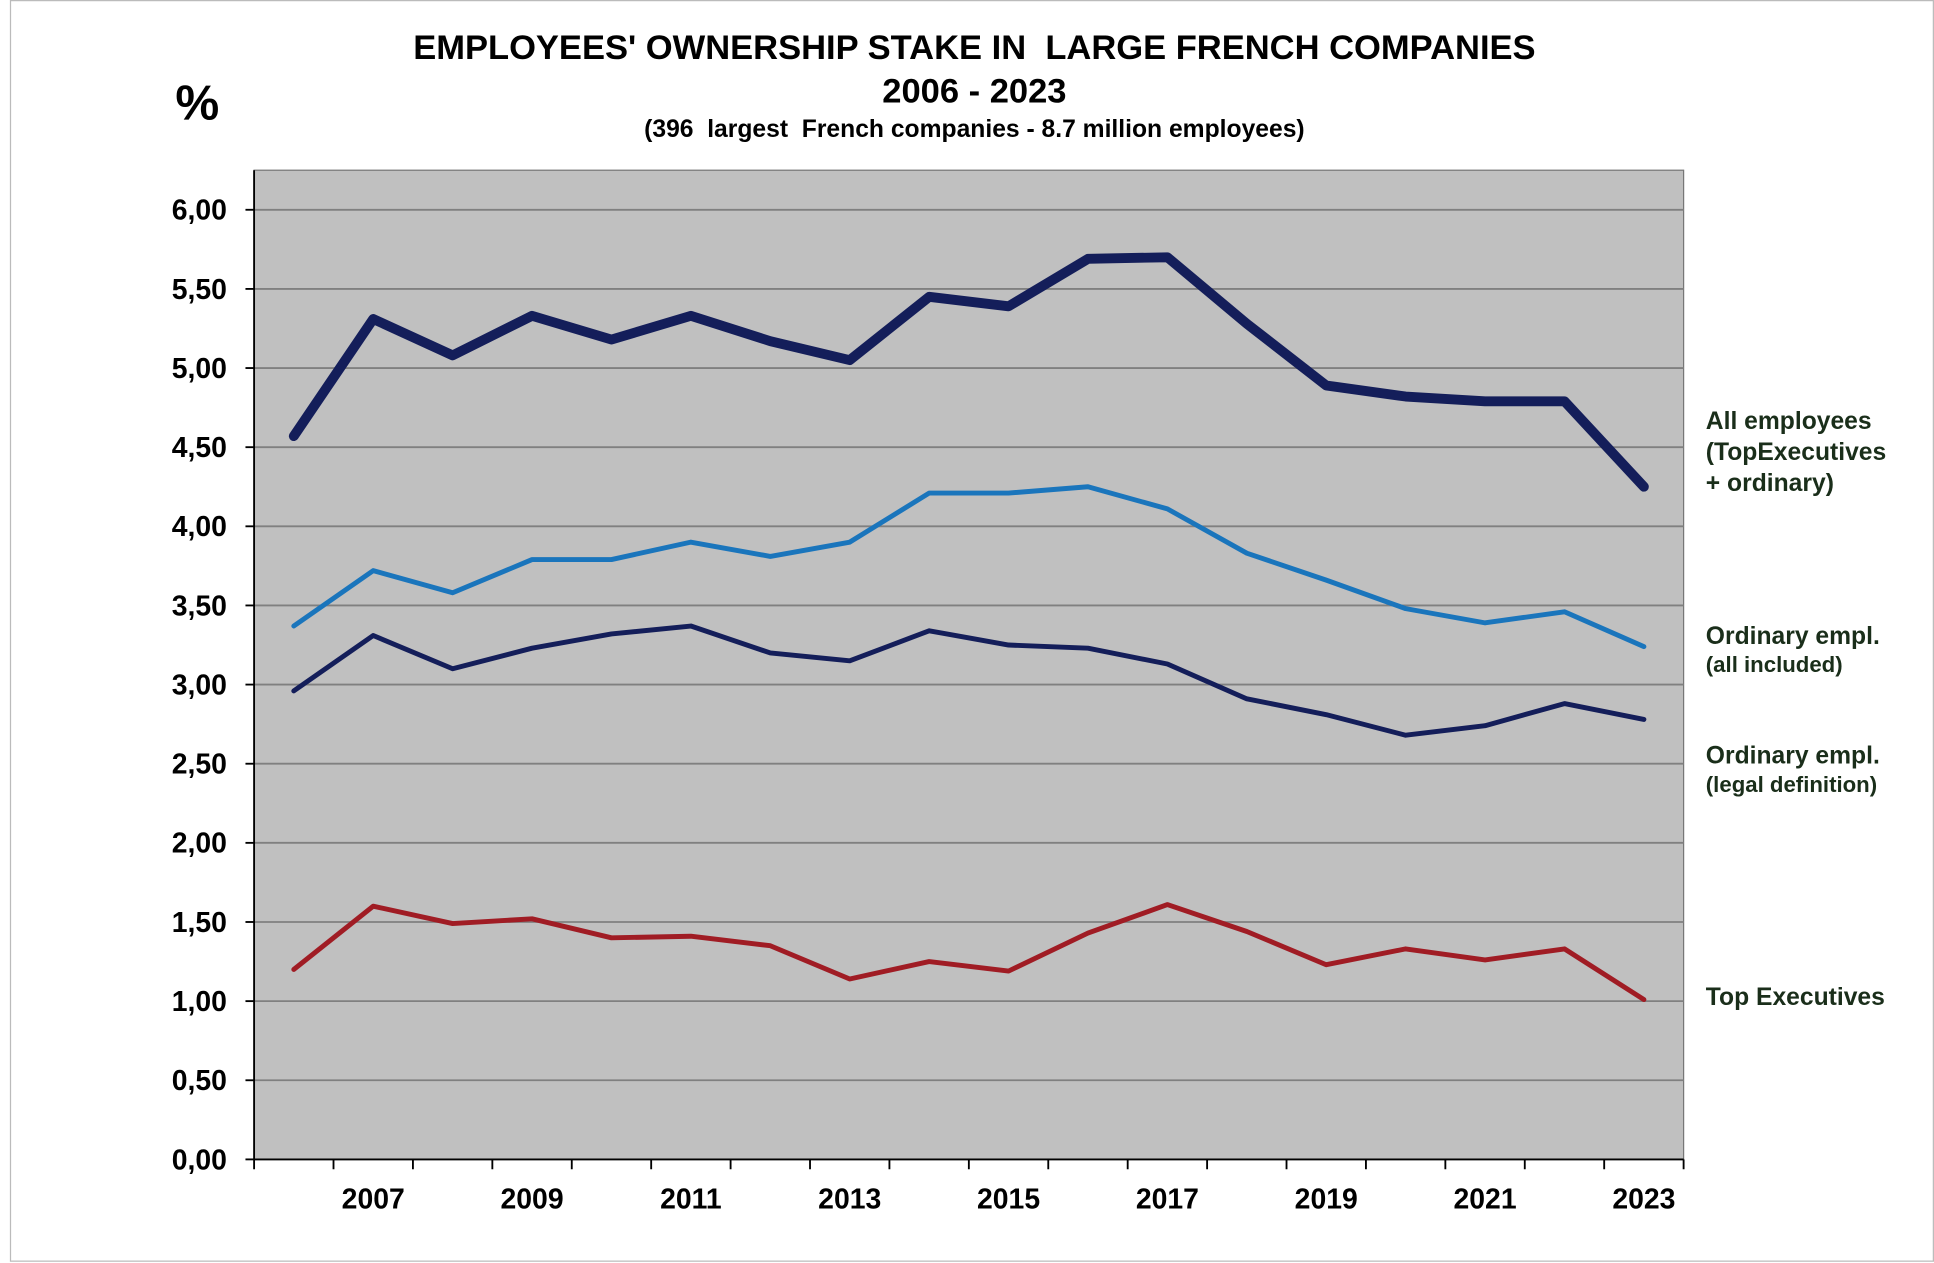 The height and width of the screenshot is (1263, 1934). What do you see at coordinates (1167, 1200) in the screenshot?
I see `x-tick-label: 2017` at bounding box center [1167, 1200].